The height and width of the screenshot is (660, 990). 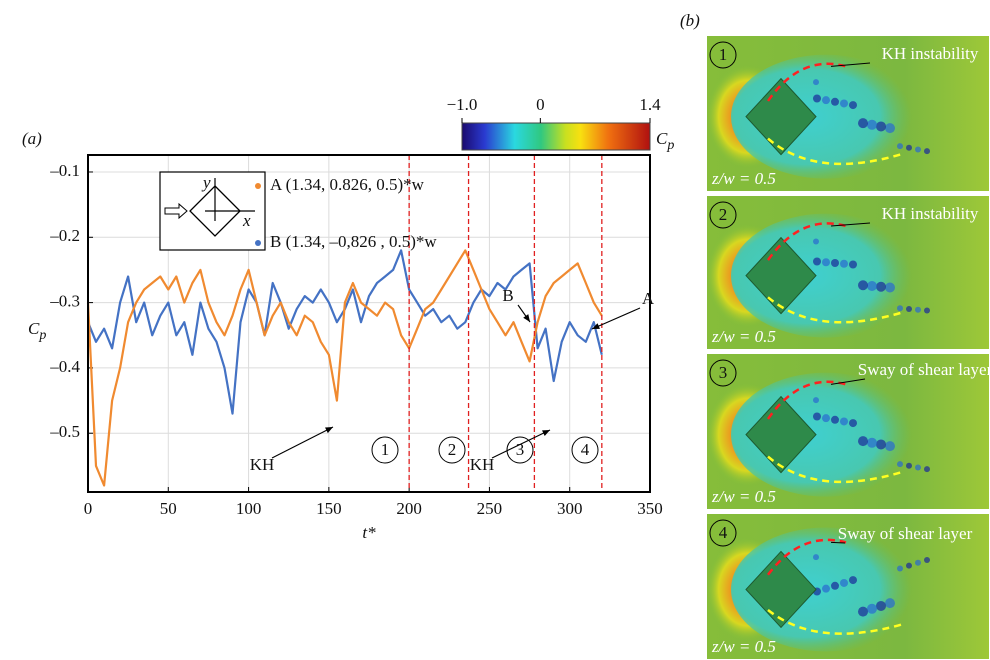 I want to click on colorbar-tick-label: 1.4, so click(x=650, y=104).